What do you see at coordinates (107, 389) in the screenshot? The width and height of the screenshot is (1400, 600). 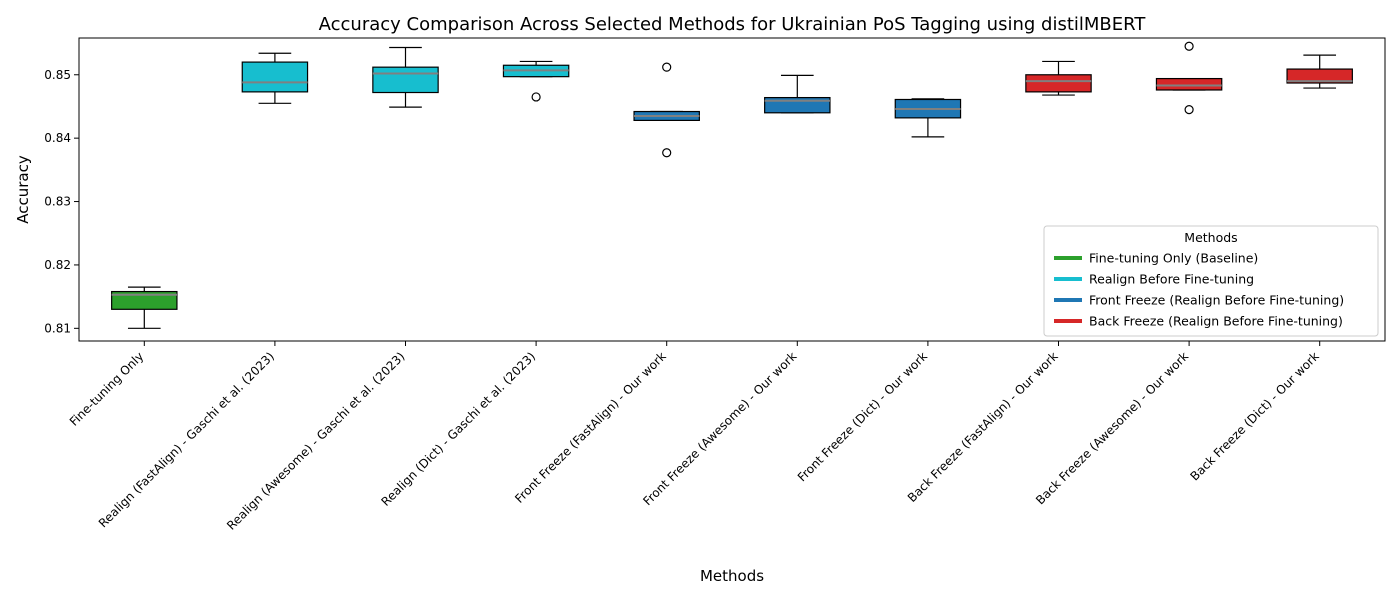 I see `x-tick-label: Fine-tuning Only` at bounding box center [107, 389].